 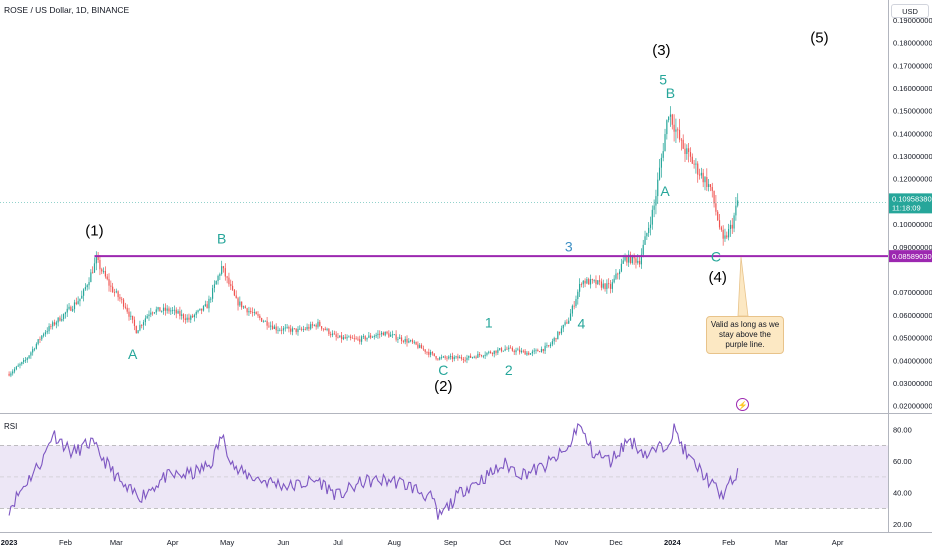 I want to click on currency-button: USD, so click(x=910, y=11).